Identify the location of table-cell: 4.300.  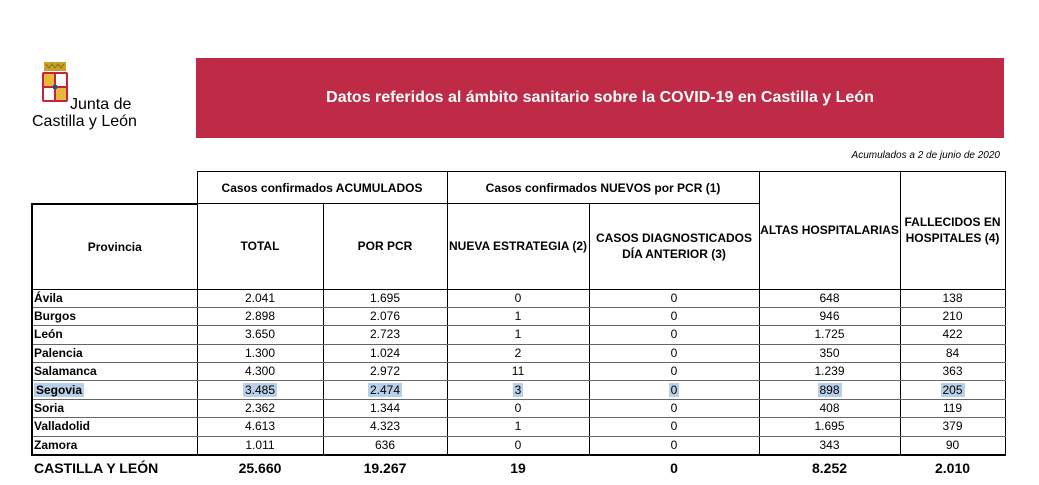
(260, 372).